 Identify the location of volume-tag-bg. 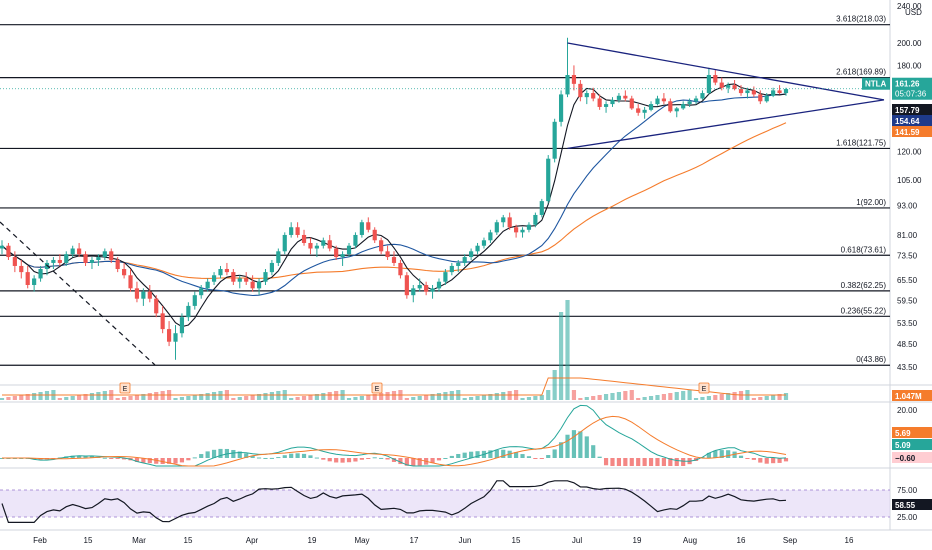
(912, 395).